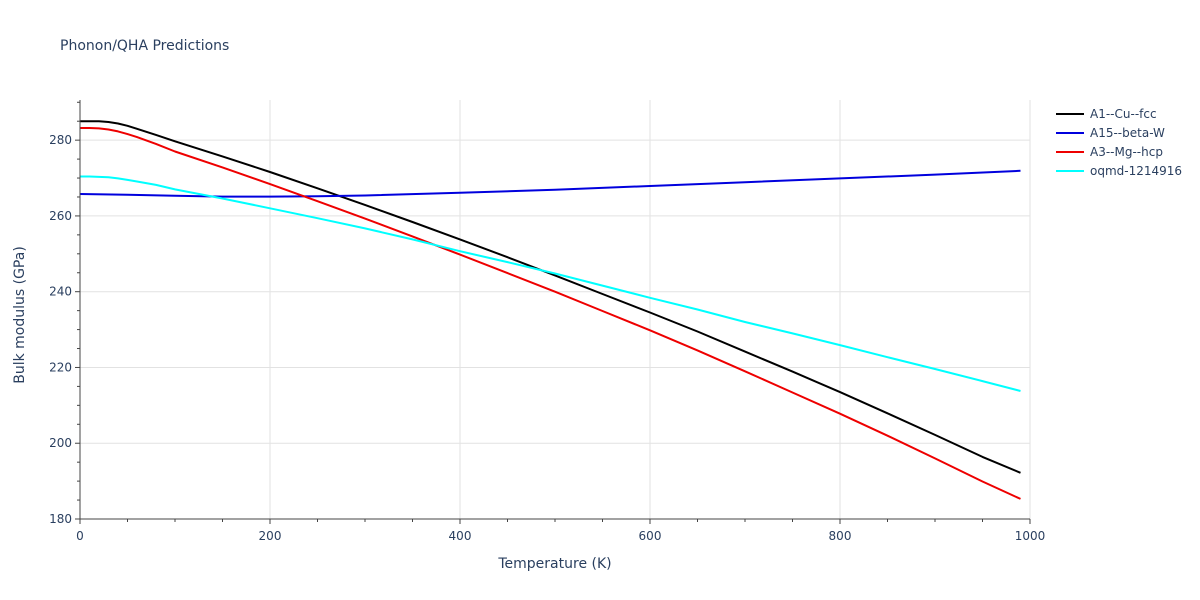 This screenshot has width=1200, height=600. What do you see at coordinates (144, 46) in the screenshot?
I see `chart-title: Phonon/QHA Predictions` at bounding box center [144, 46].